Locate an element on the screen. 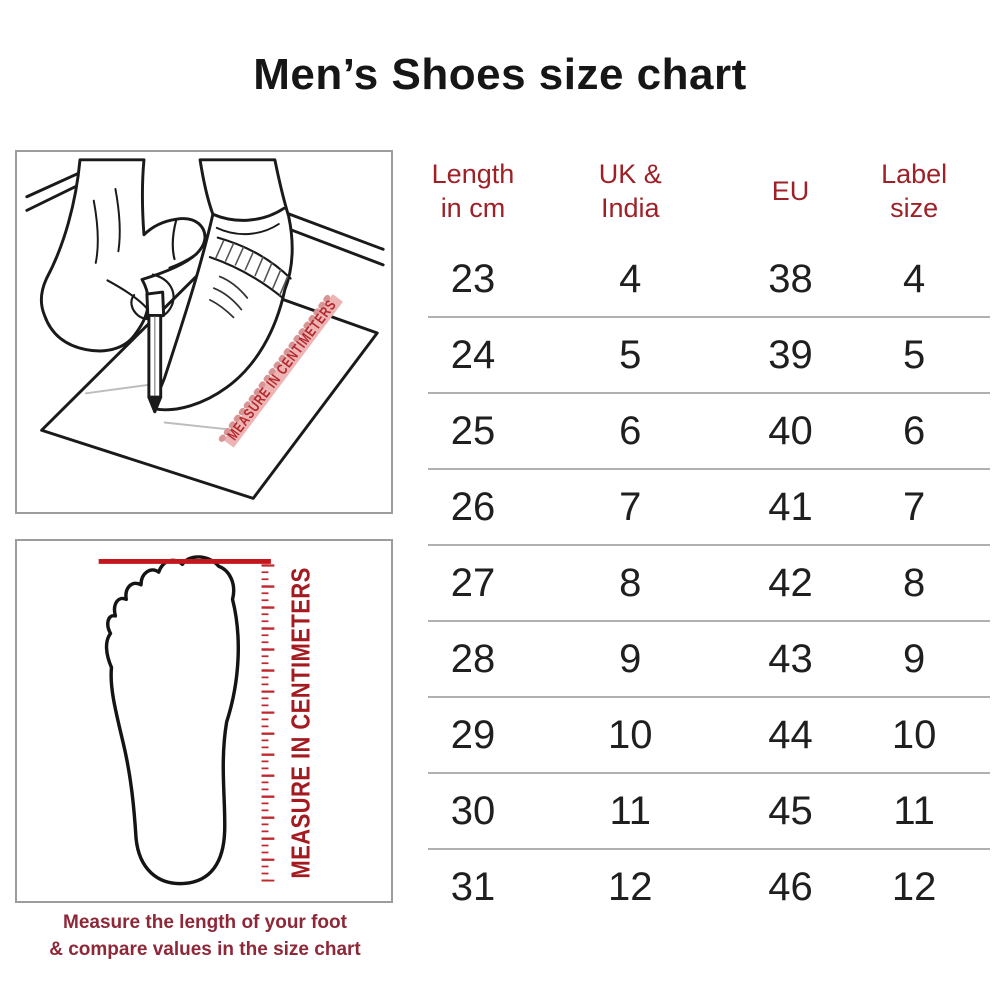  hand-pencil-foot-illustration: MEASURE IN CENTIMETERS is located at coordinates (205, 329).